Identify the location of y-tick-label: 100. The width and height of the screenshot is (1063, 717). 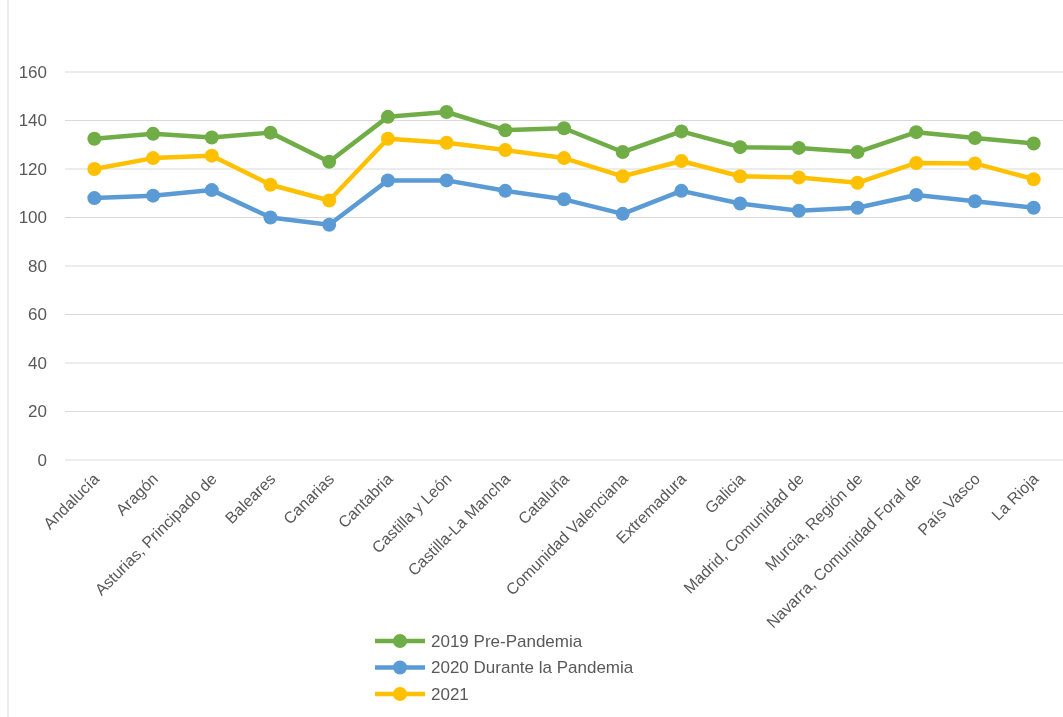
(32, 218).